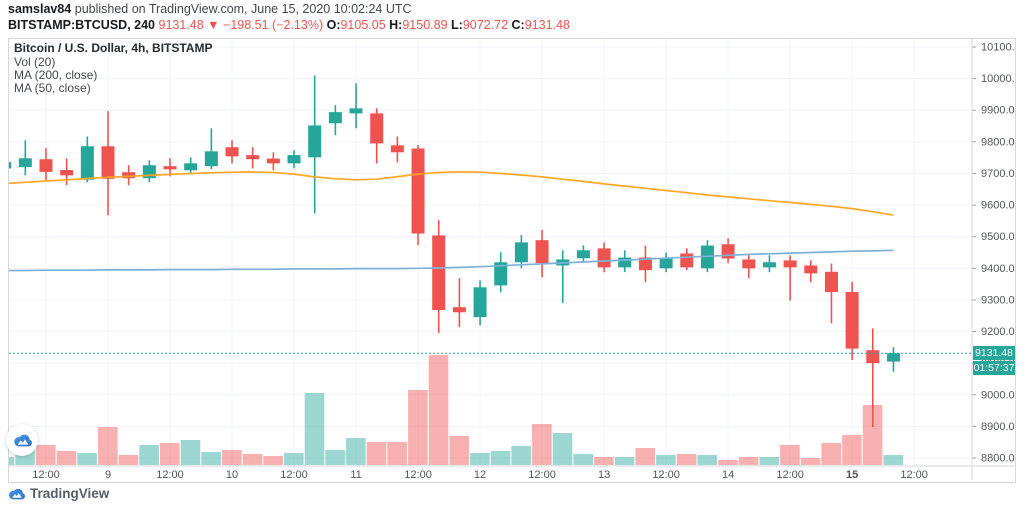 The image size is (1024, 511). Describe the element at coordinates (273, 24) in the screenshot. I see `price-change: −198.51 (−2.13%)` at that location.